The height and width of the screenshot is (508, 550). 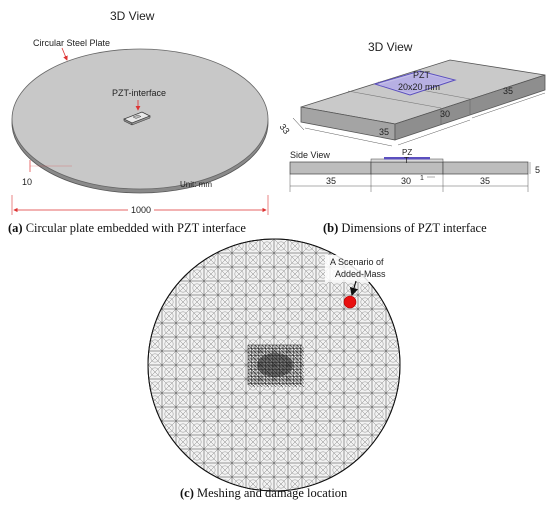 I want to click on caption-b: (b) Dimensions of PZT interface, so click(x=405, y=228).